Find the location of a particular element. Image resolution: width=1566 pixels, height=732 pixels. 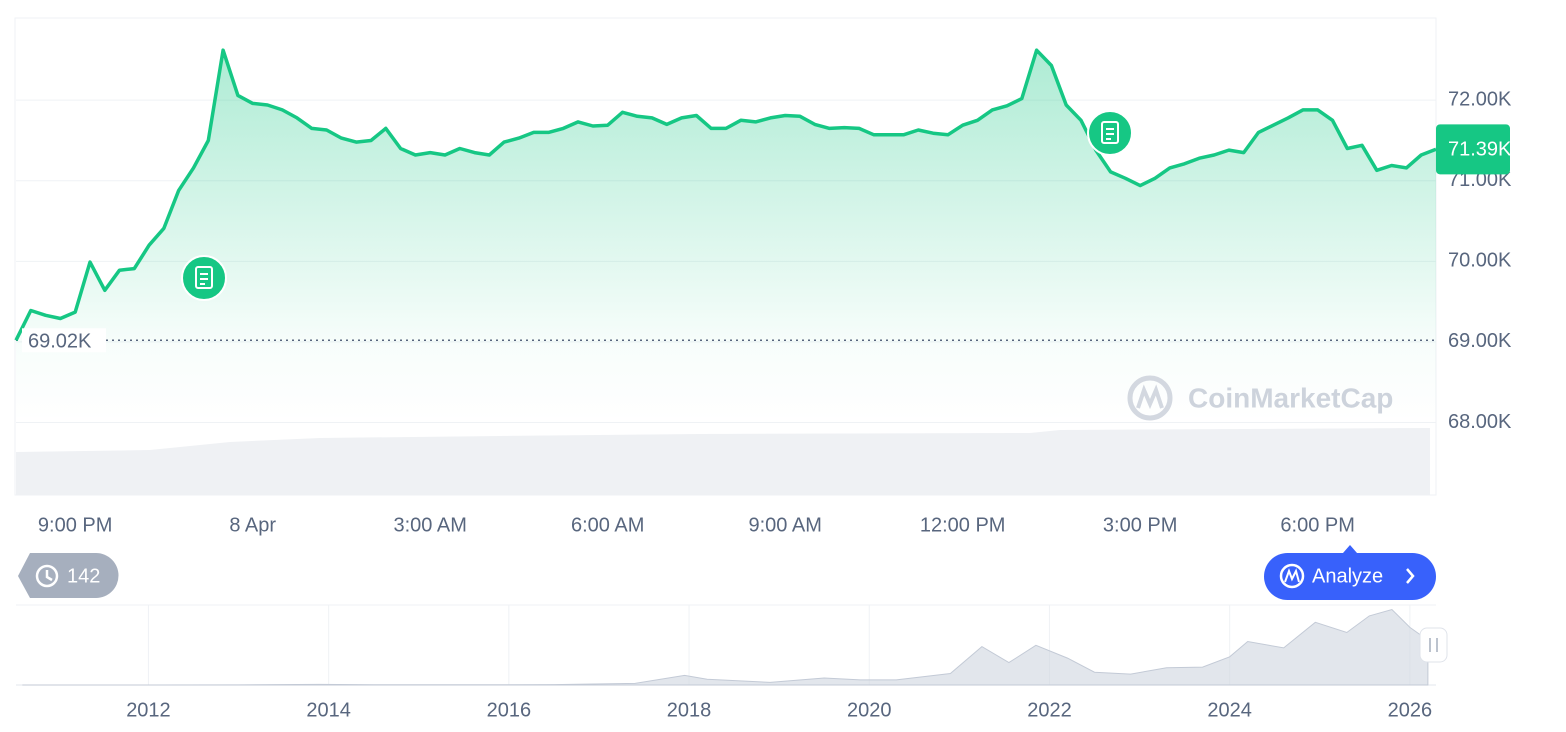

history-count: 142 is located at coordinates (83, 576).